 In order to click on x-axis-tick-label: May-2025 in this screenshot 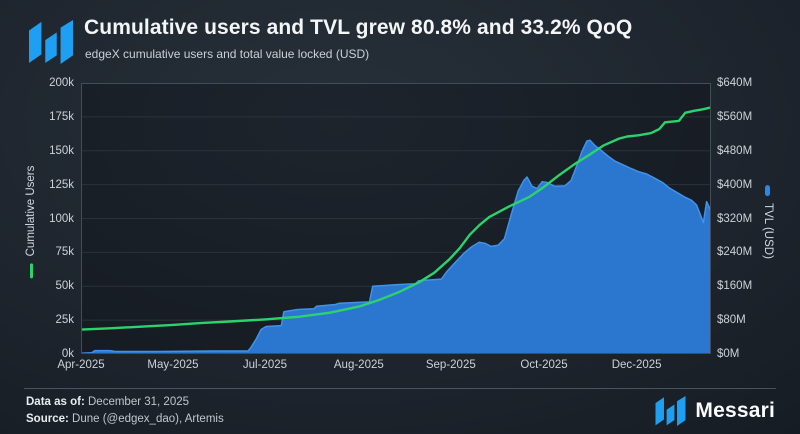, I will do `click(173, 365)`.